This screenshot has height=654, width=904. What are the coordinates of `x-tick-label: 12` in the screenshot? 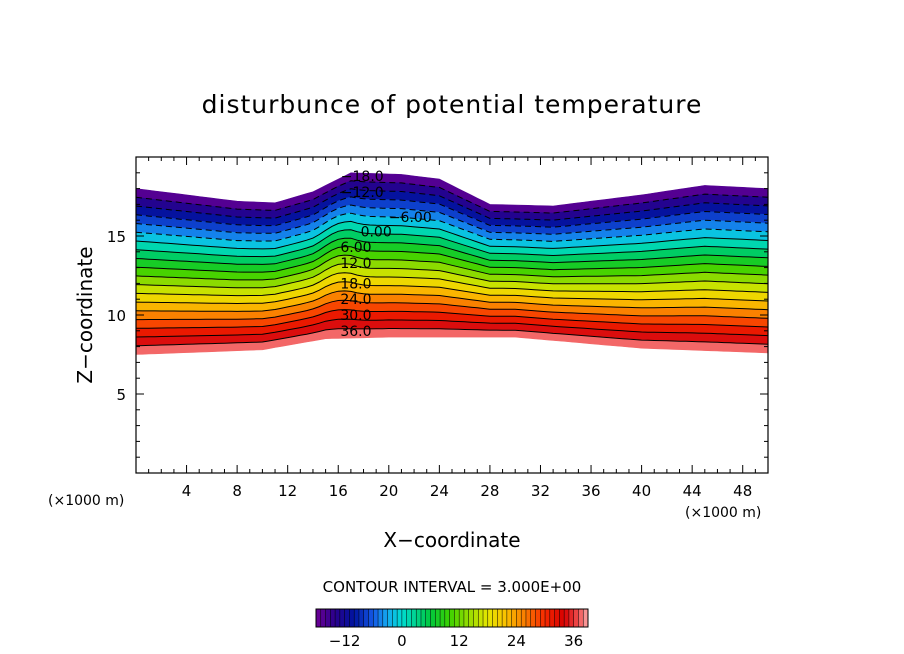 It's located at (287, 491).